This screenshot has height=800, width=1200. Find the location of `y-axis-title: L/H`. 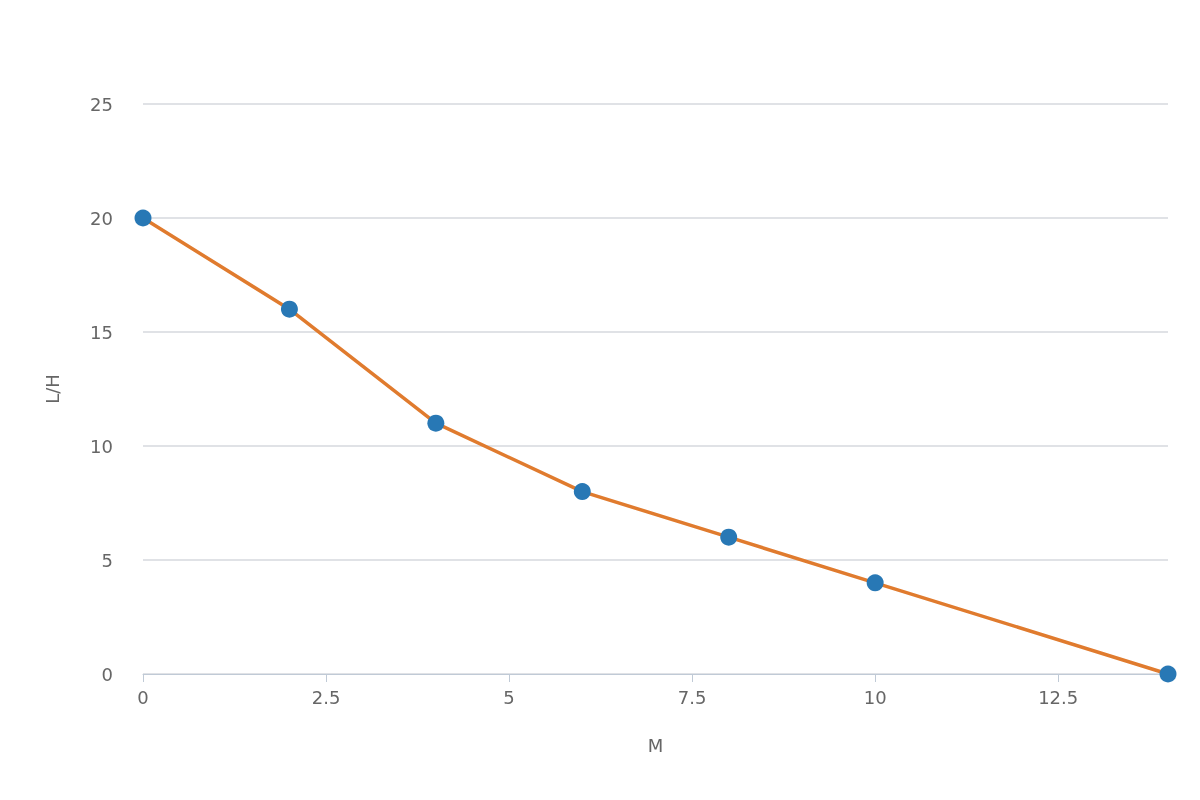

y-axis-title: L/H is located at coordinates (52, 389).